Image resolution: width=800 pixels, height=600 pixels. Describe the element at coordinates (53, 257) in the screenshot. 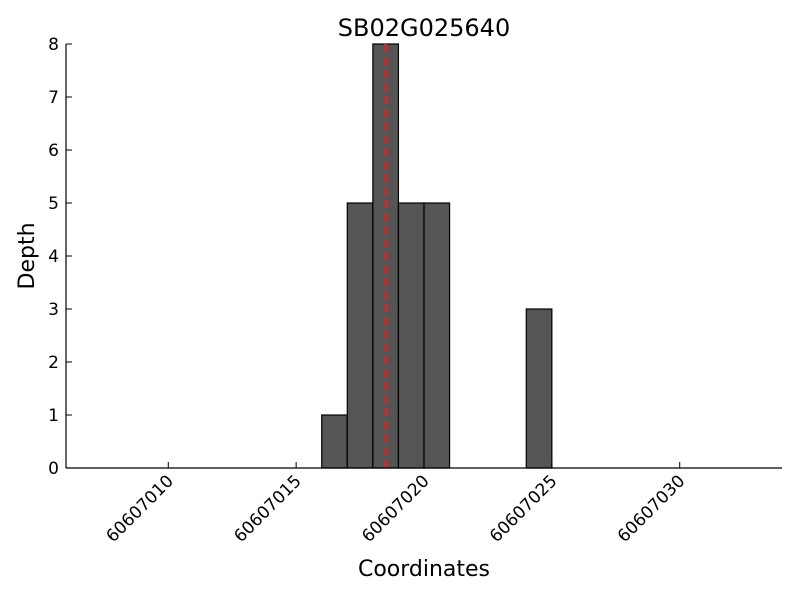

I see `y-tick-label-4: 4` at that location.